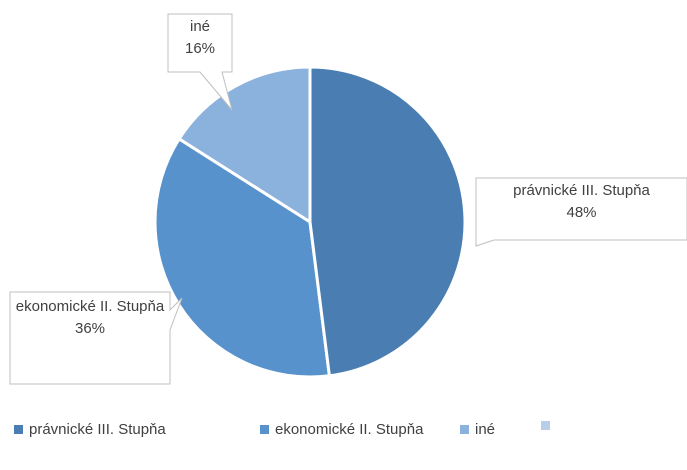 This screenshot has width=687, height=470. I want to click on data-label: právnické III. Stupňa 48%, so click(581, 202).